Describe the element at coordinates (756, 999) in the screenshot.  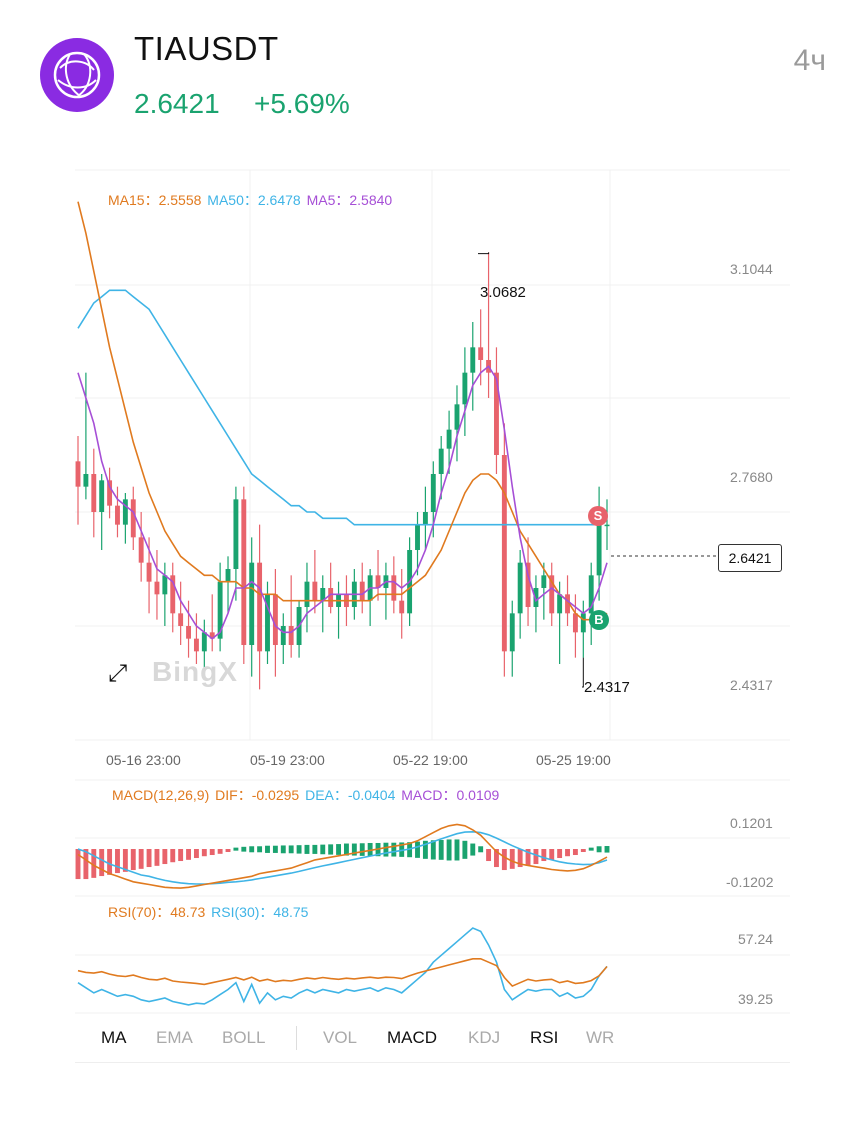
I see `rsi-y-tick-label: 39.25` at that location.